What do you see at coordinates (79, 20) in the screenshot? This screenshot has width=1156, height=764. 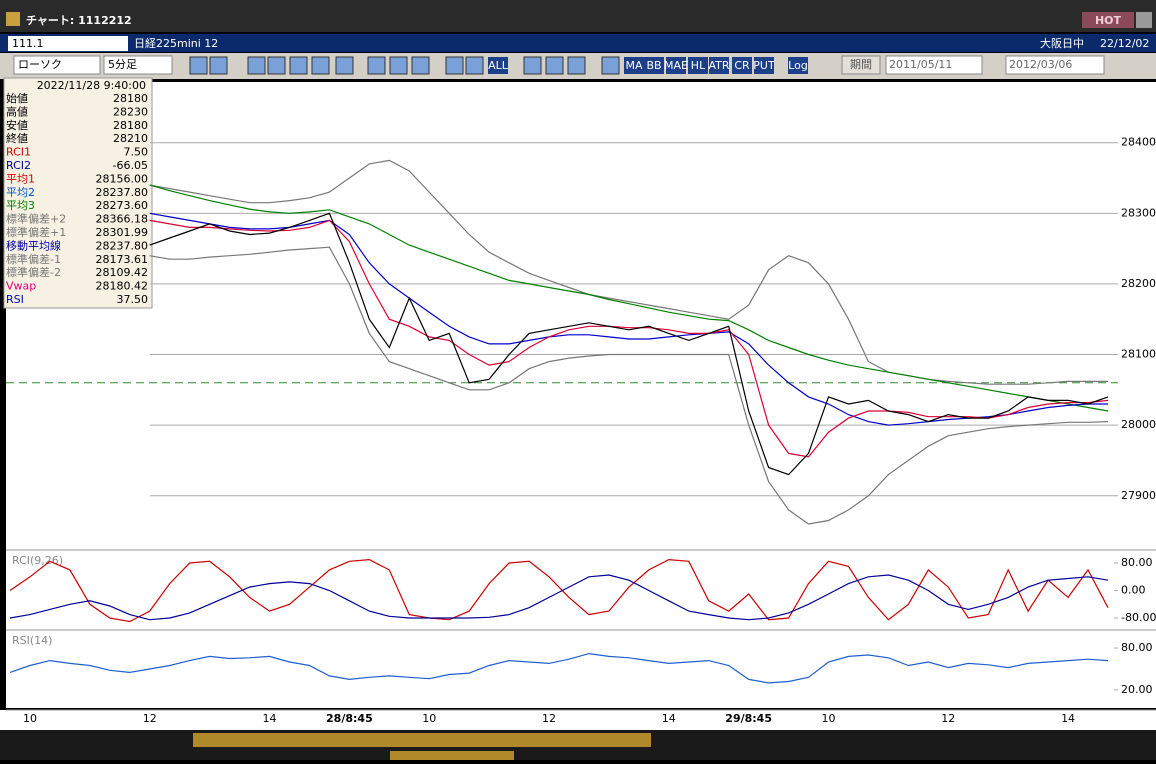 I see `window-title: チャート: 1112212` at bounding box center [79, 20].